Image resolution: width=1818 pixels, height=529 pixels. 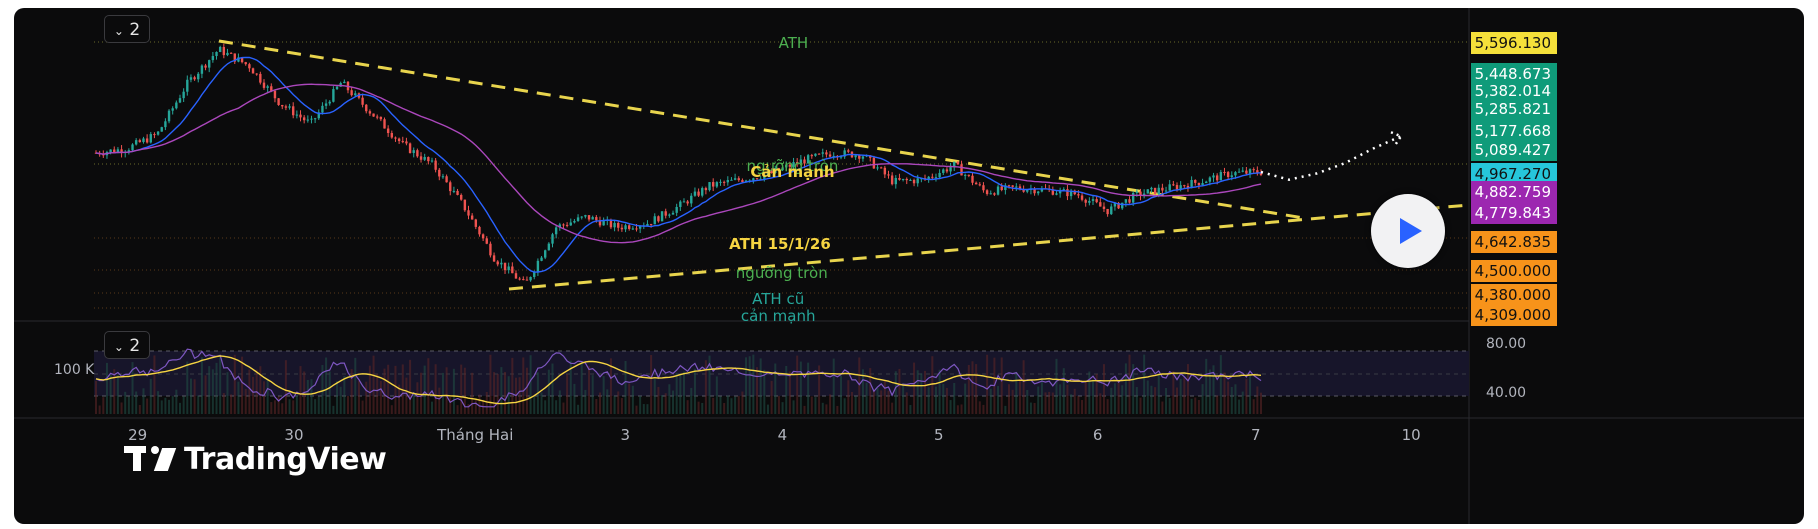 What do you see at coordinates (1408, 231) in the screenshot?
I see `play-replay-button` at bounding box center [1408, 231].